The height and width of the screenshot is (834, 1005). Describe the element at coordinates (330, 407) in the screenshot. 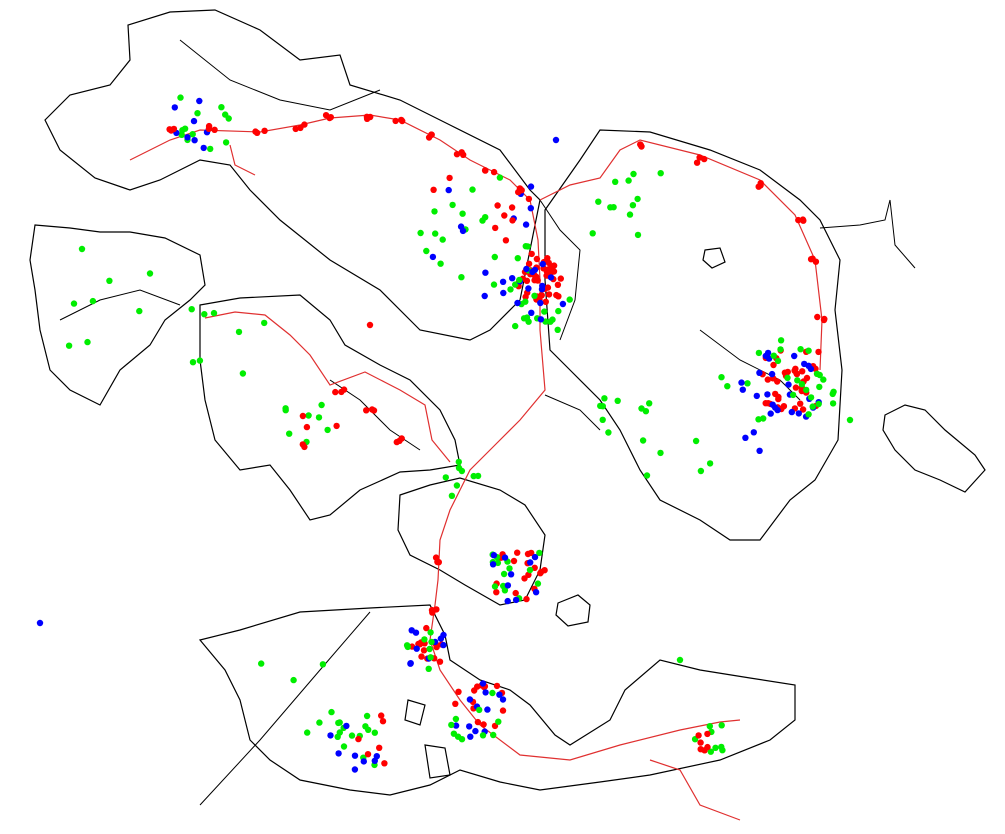

I see `island-middle` at that location.